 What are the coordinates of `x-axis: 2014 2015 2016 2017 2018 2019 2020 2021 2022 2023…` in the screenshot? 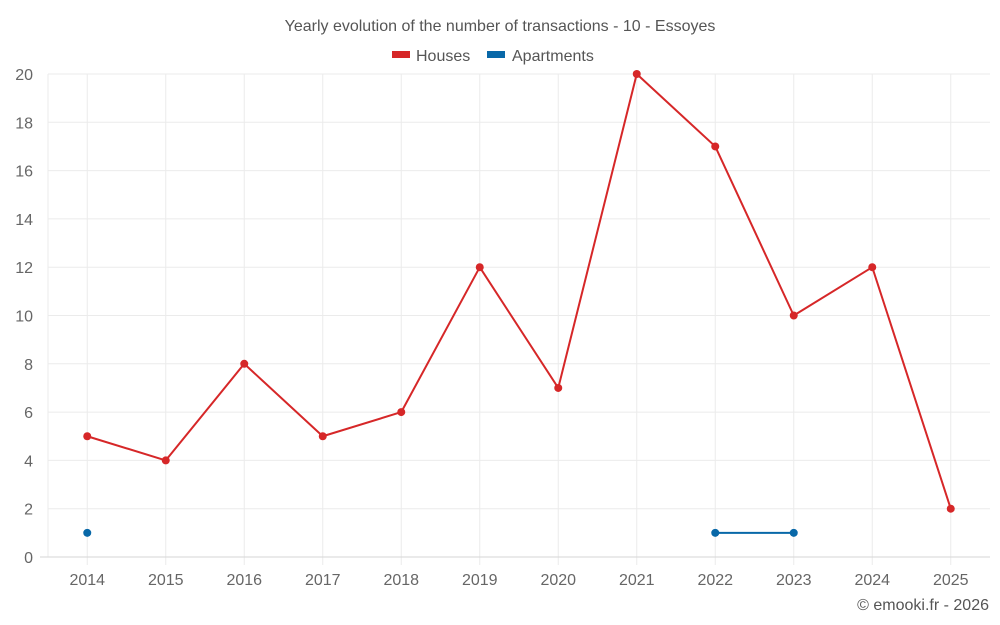 It's located at (515, 572).